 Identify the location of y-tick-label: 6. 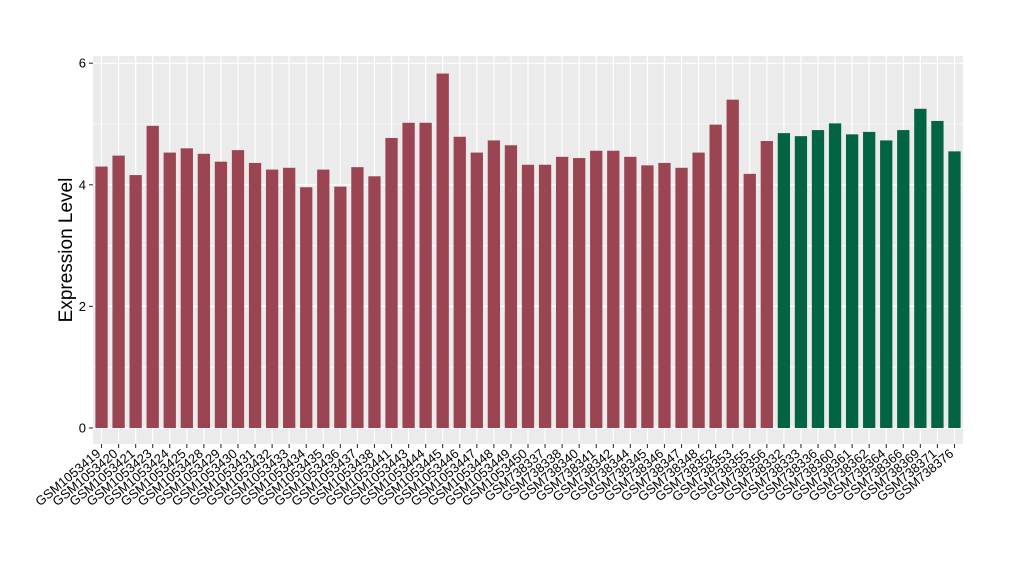
(82, 63).